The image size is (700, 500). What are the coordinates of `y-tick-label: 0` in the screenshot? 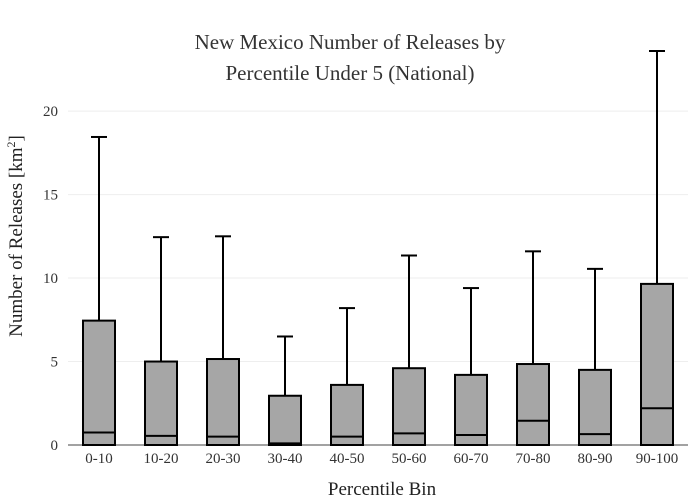 It's located at (55, 446).